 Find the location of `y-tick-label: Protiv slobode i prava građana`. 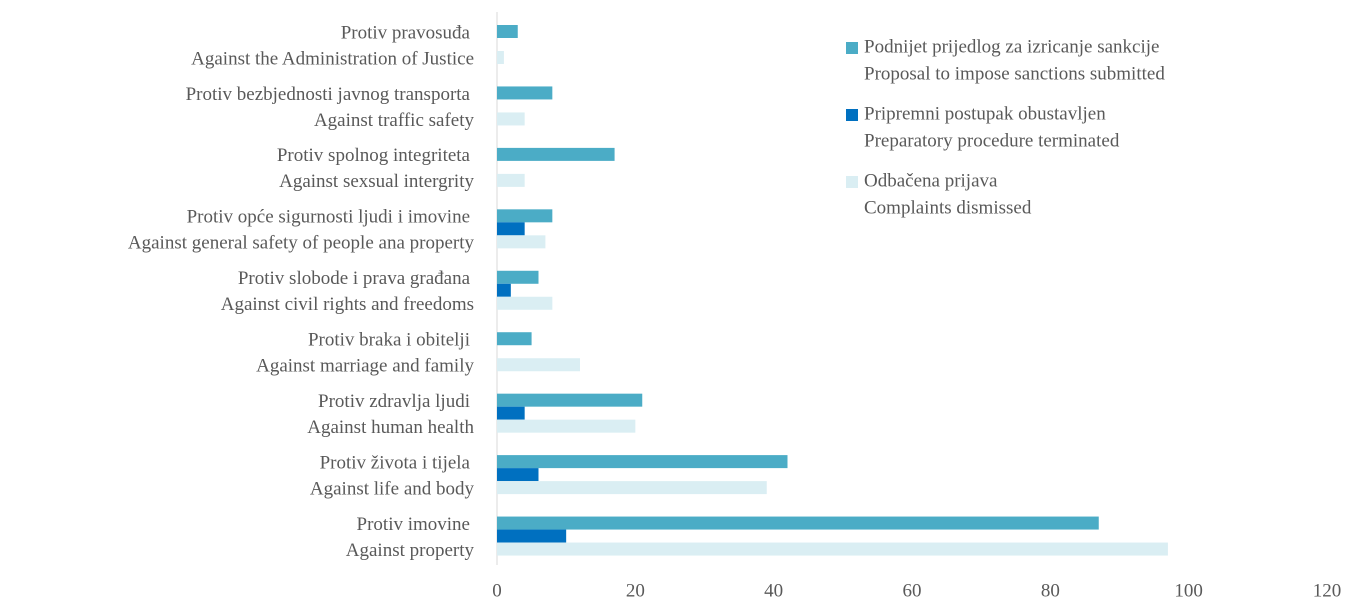

y-tick-label: Protiv slobode i prava građana is located at coordinates (354, 278).